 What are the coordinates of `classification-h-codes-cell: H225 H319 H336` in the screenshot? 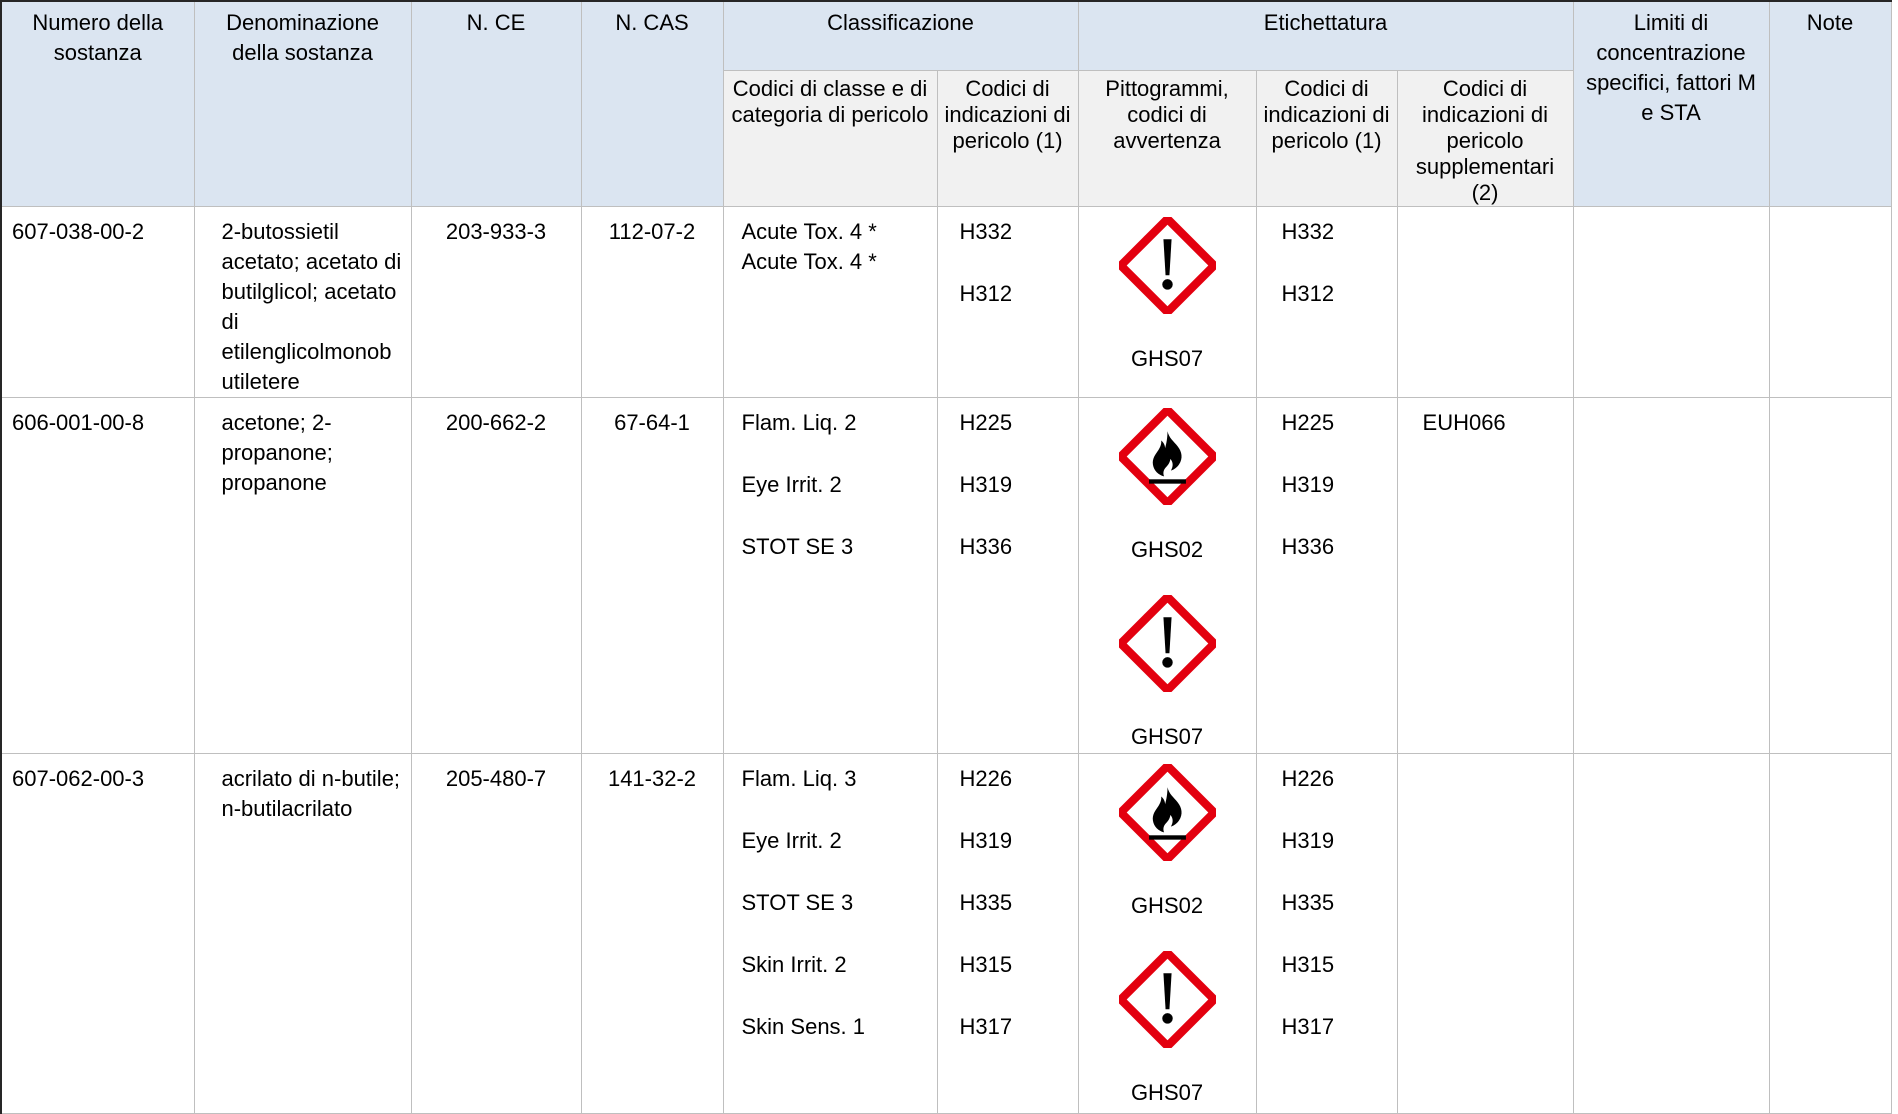 It's located at (1007, 575).